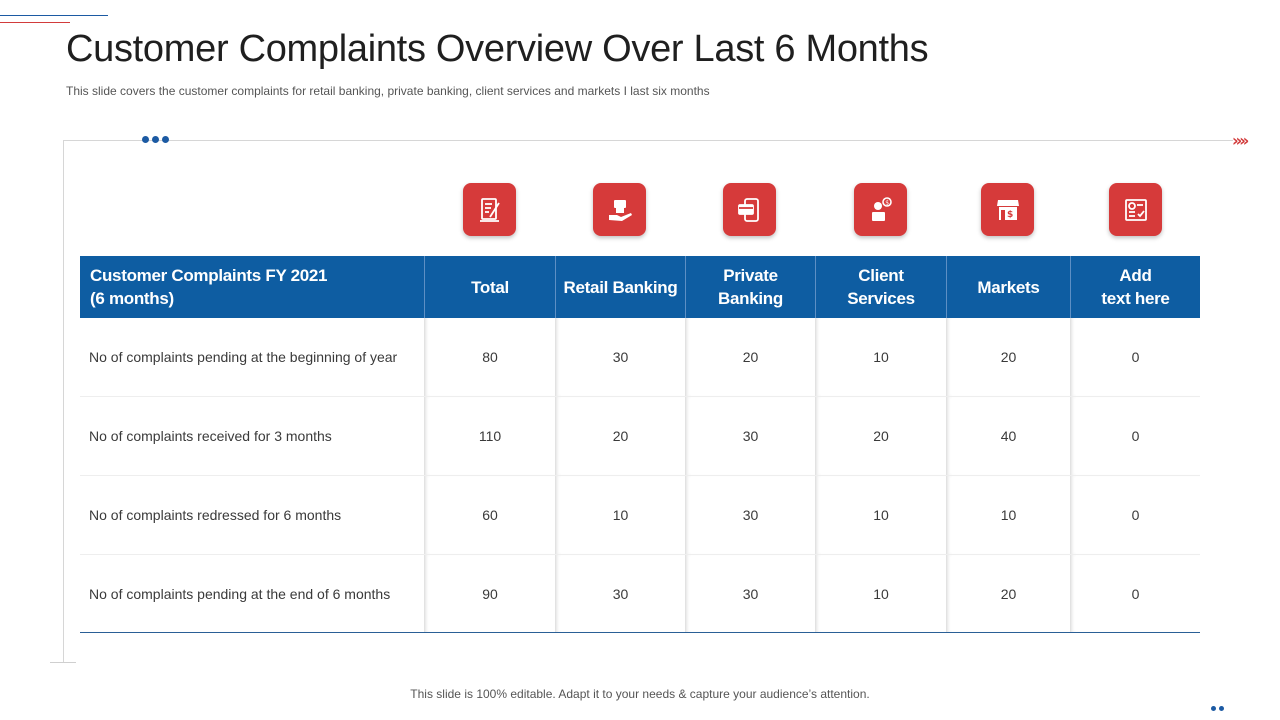 This screenshot has height=720, width=1280. What do you see at coordinates (619, 209) in the screenshot?
I see `hand-money-icon` at bounding box center [619, 209].